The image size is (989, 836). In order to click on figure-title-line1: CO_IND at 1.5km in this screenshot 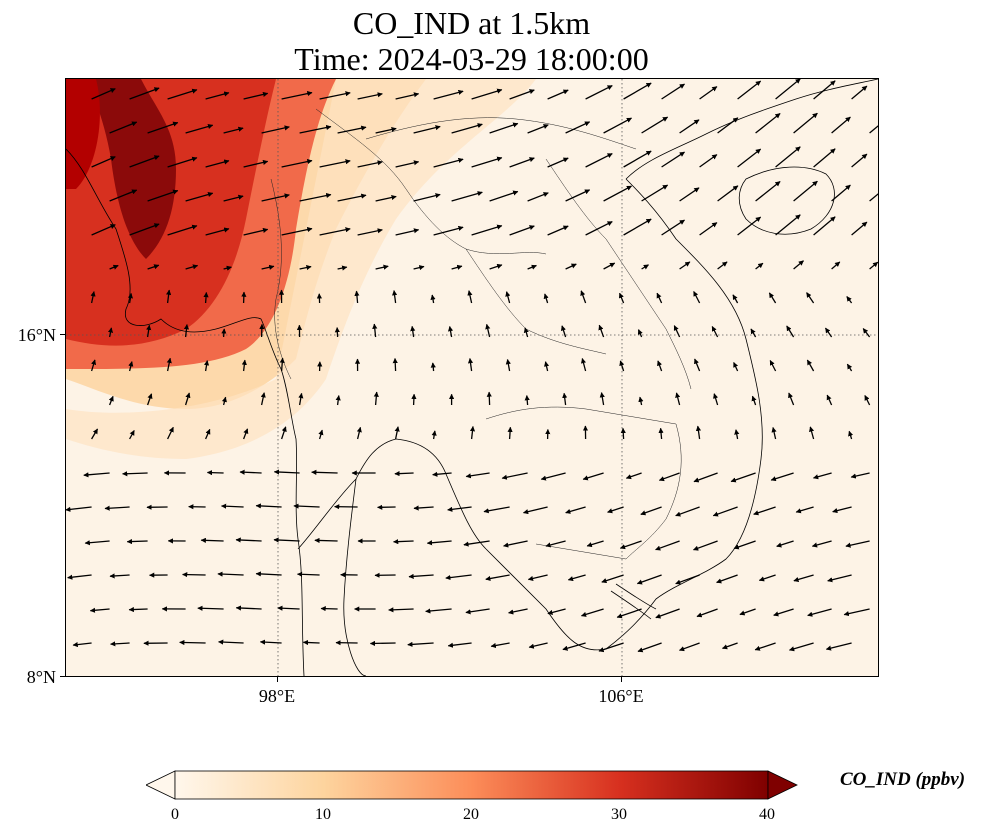, I will do `click(471, 23)`.